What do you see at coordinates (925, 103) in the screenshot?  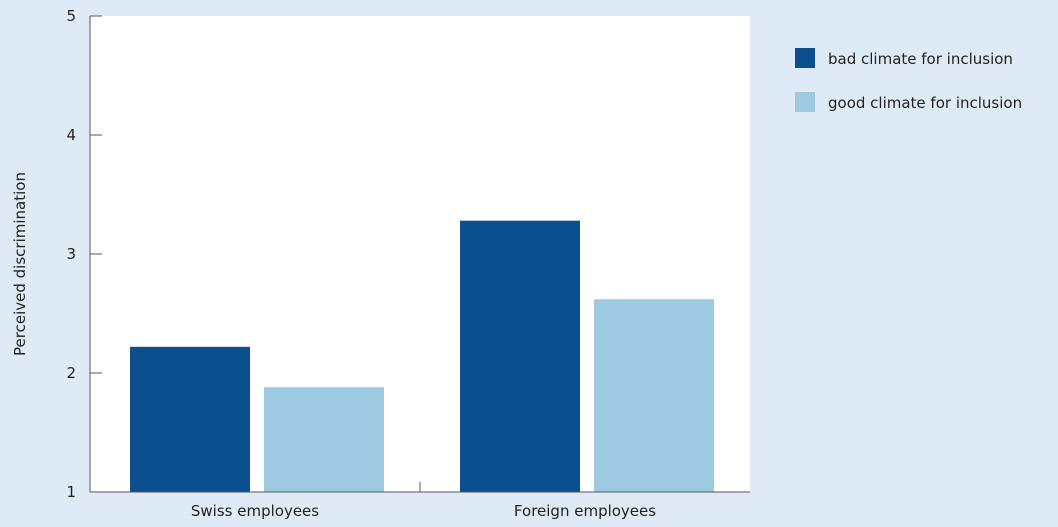 I see `legend-label: good climate for inclusion` at bounding box center [925, 103].